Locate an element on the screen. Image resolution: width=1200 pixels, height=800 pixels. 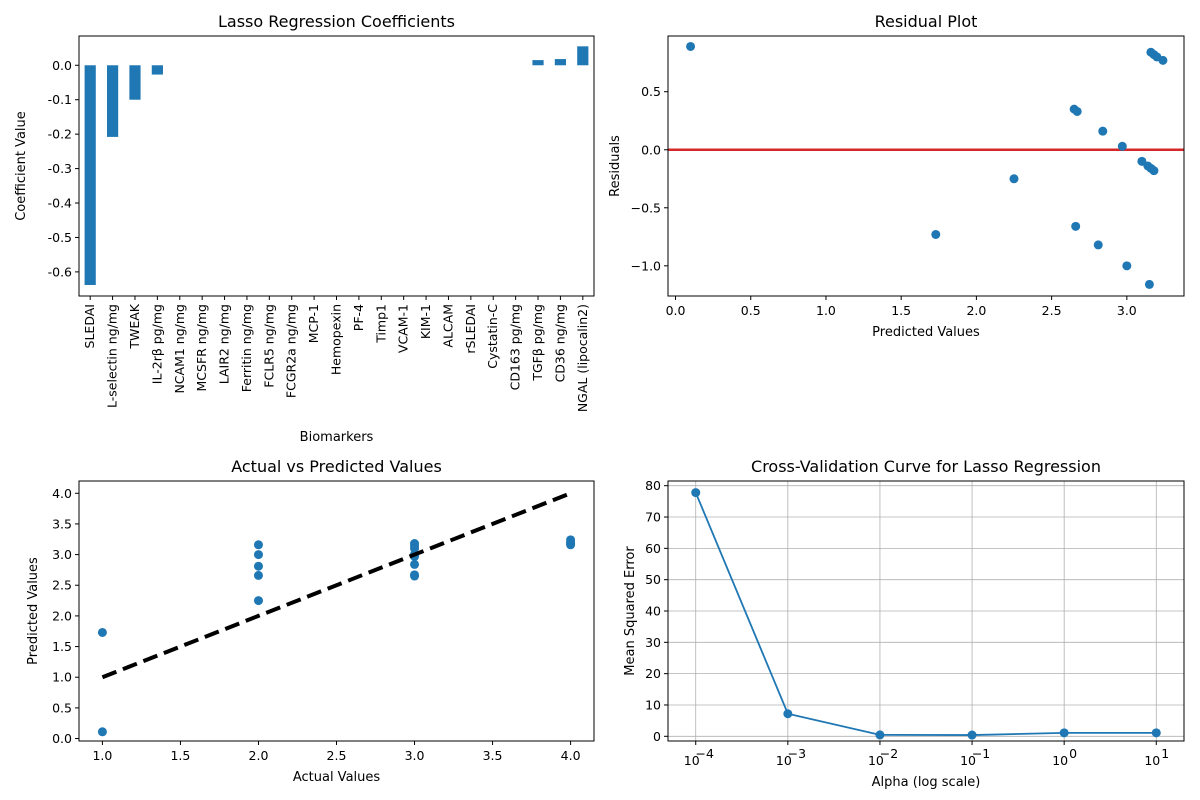
x-tick-label: FCGR2a ng/mg is located at coordinates (291, 351).